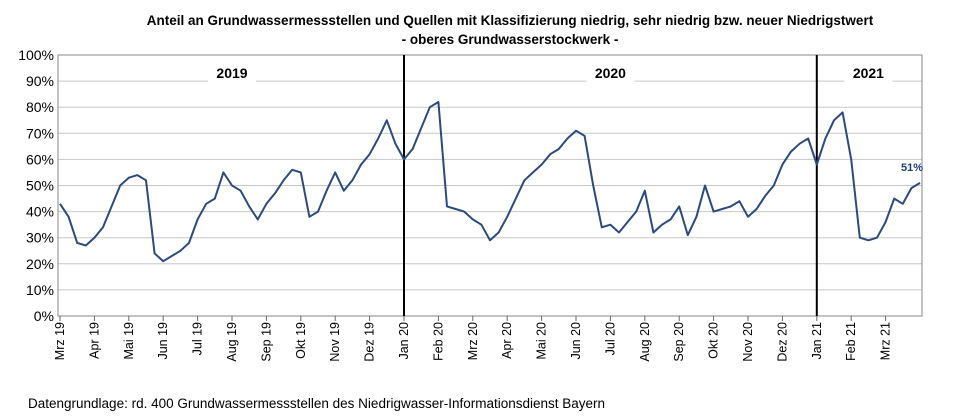 The height and width of the screenshot is (416, 953). I want to click on x-tick-label: Jun 20, so click(576, 341).